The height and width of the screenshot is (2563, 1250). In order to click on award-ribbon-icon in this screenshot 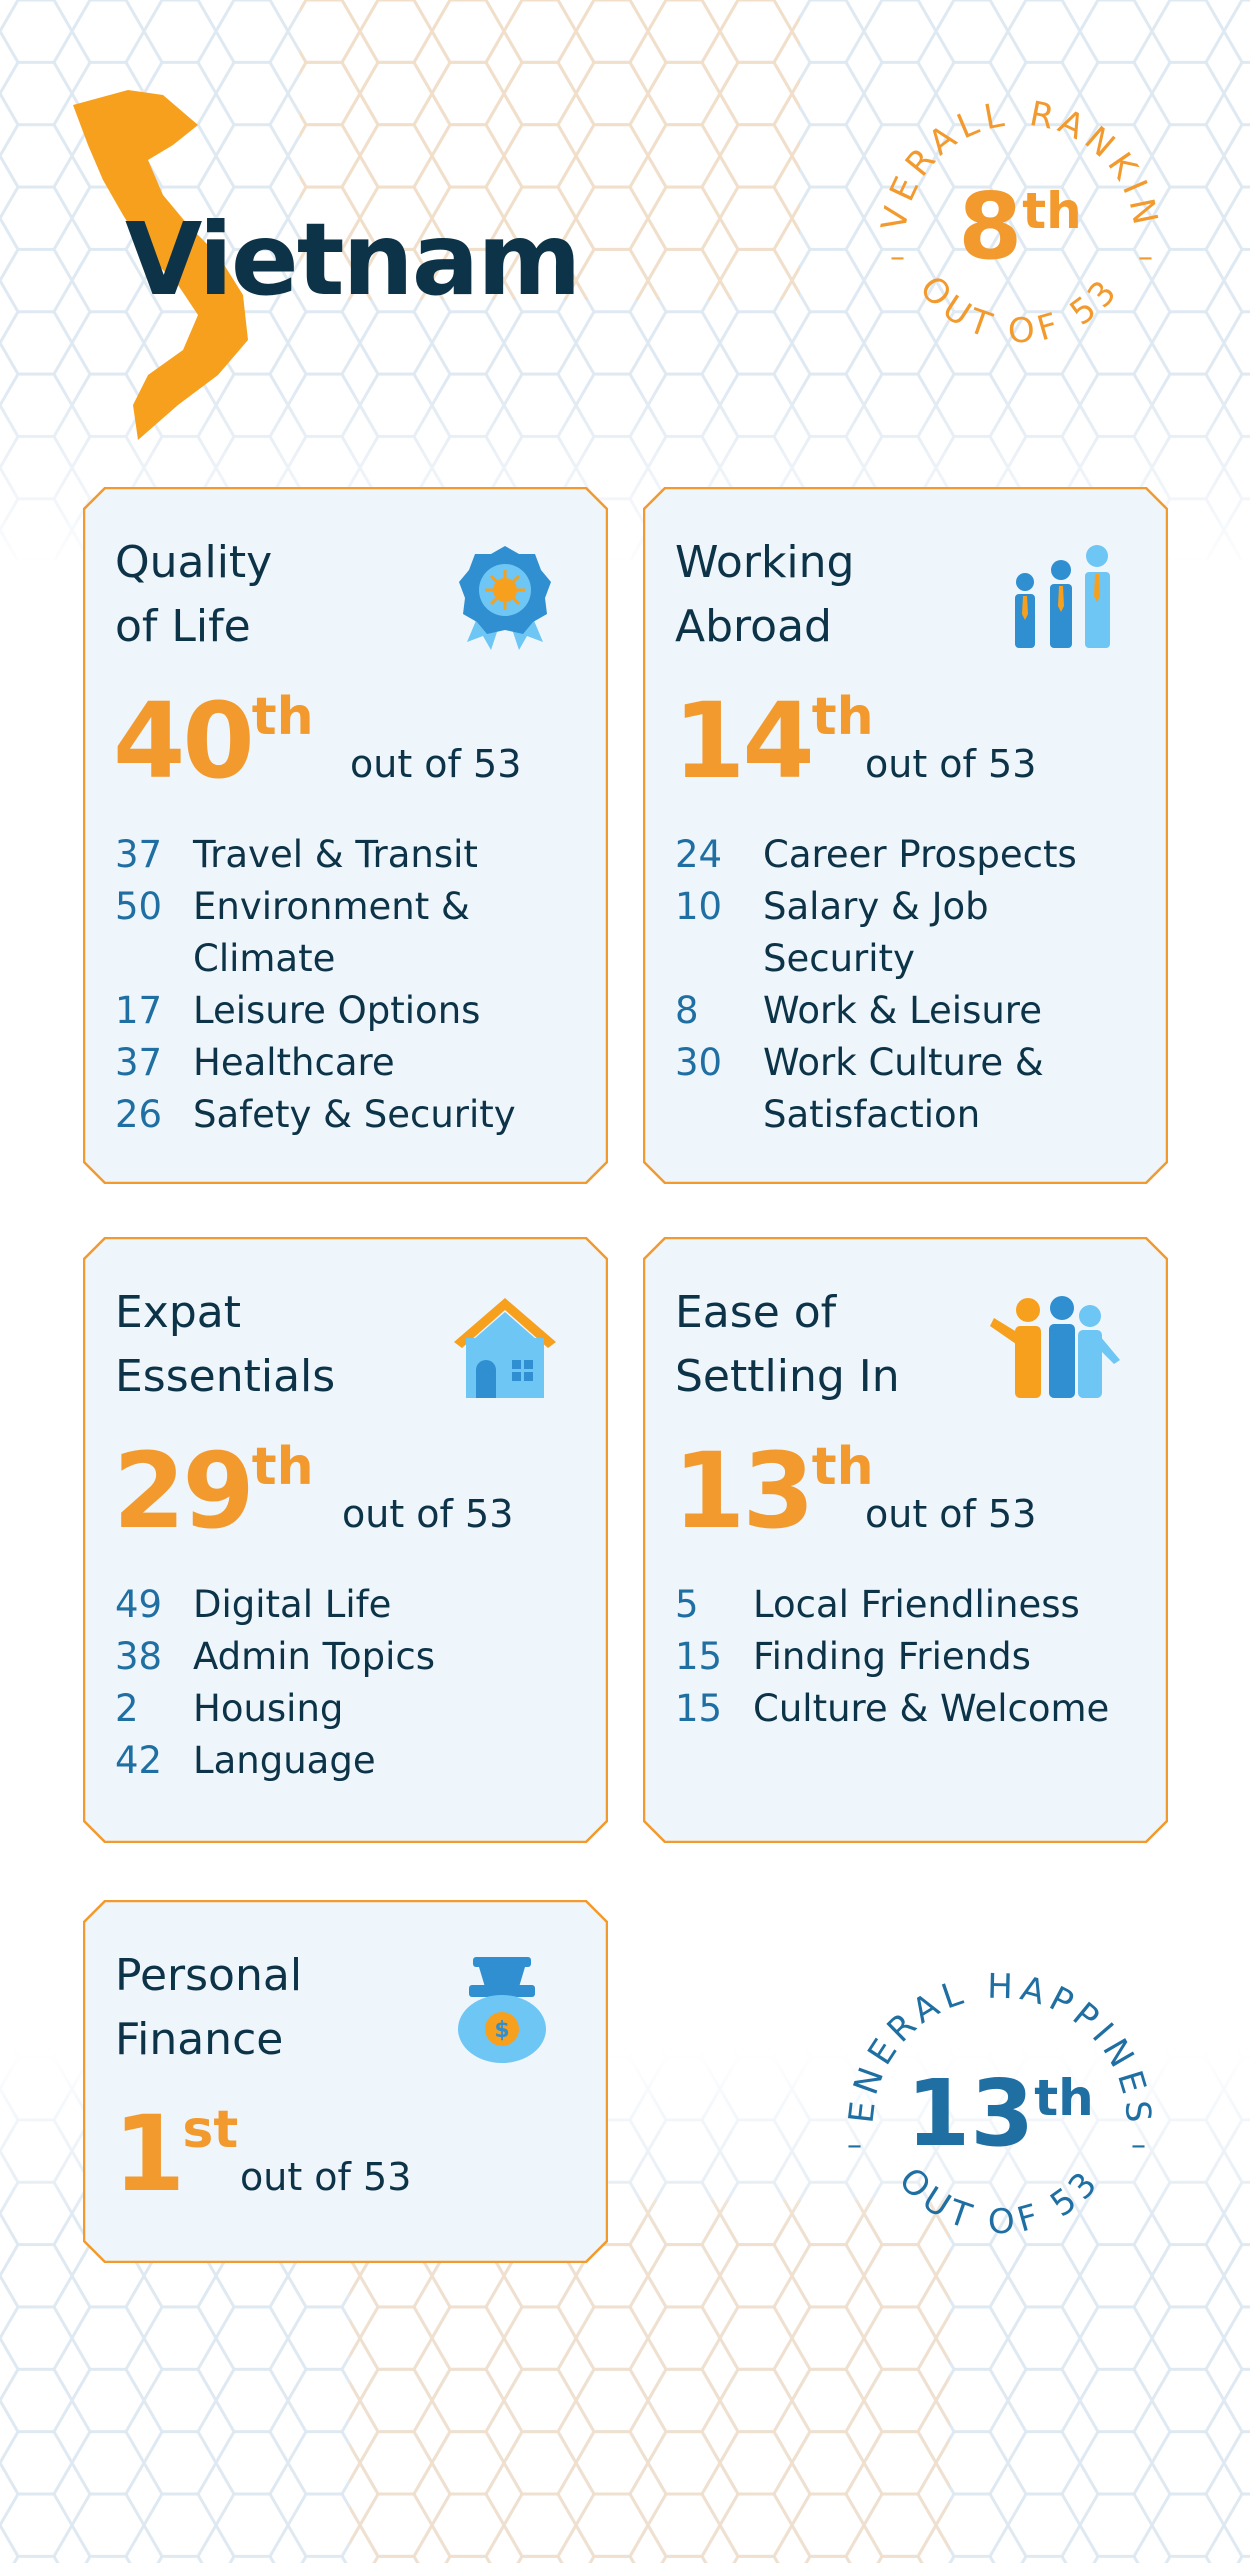, I will do `click(505, 599)`.